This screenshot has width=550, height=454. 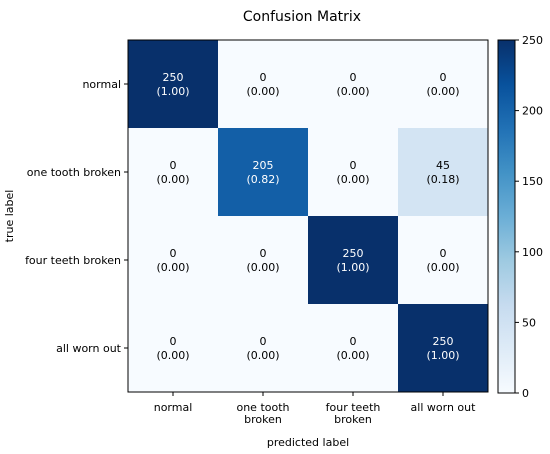 What do you see at coordinates (308, 442) in the screenshot?
I see `x-axis-label: predicted label` at bounding box center [308, 442].